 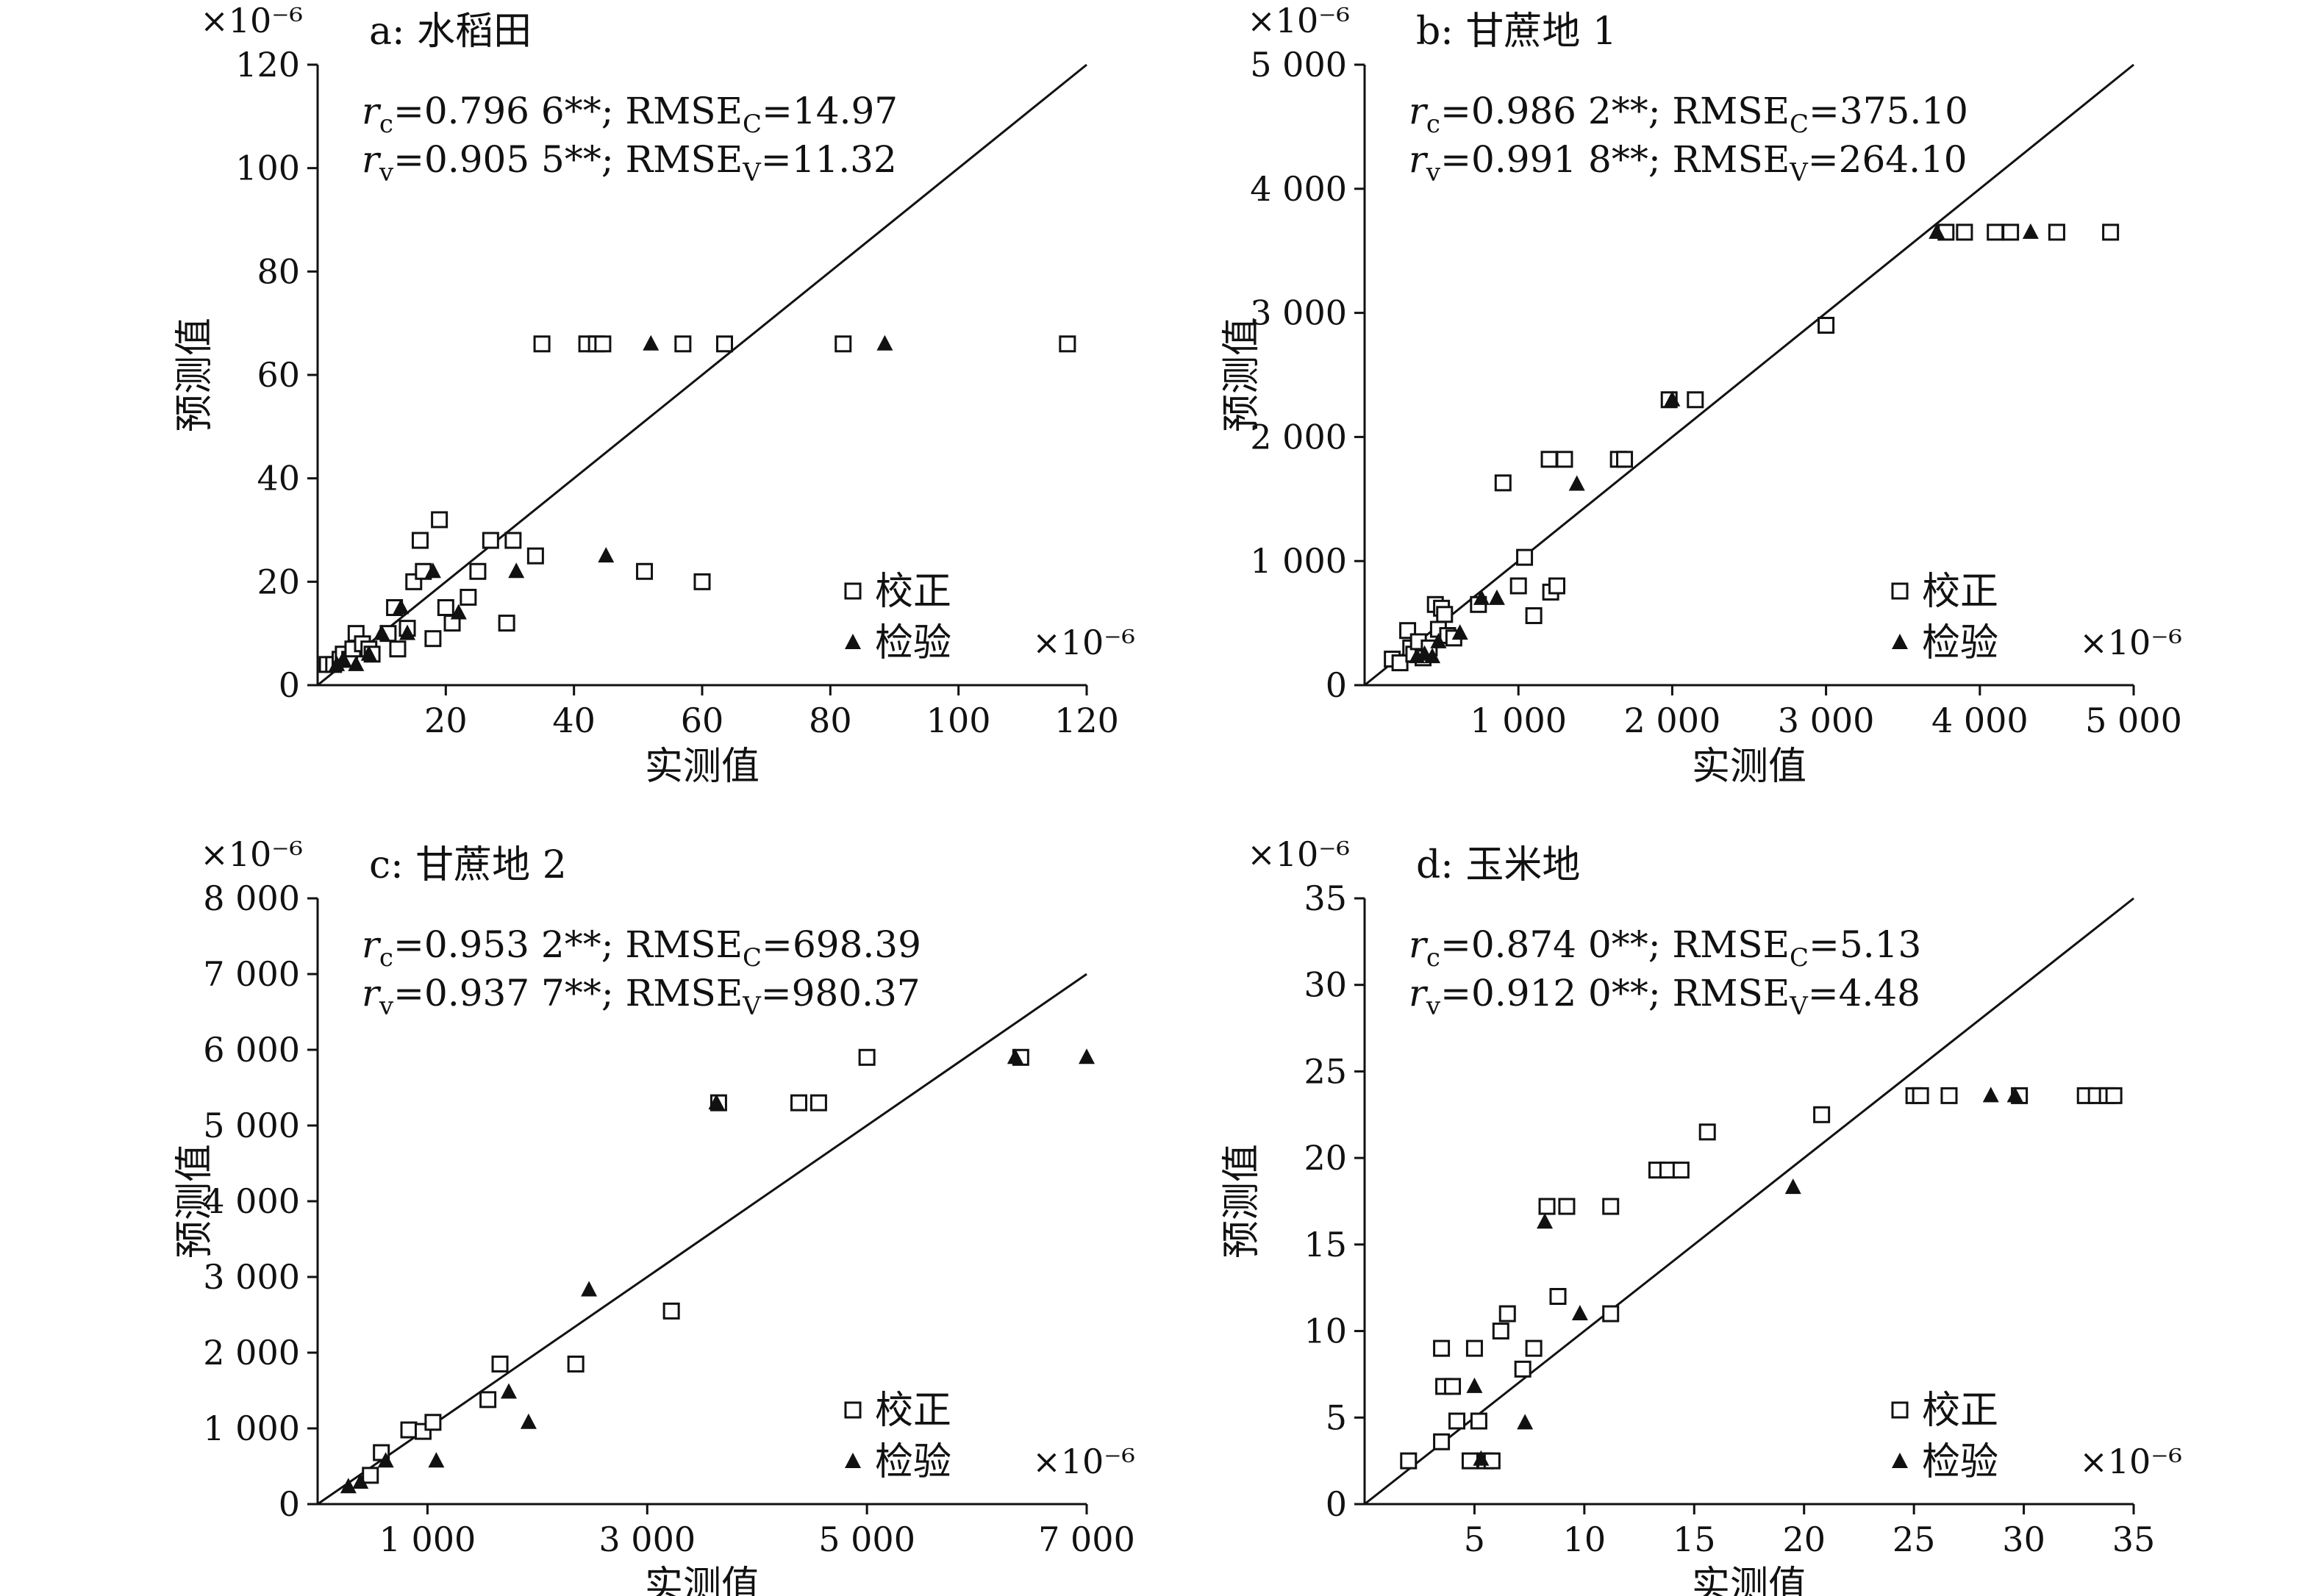 What do you see at coordinates (251, 1050) in the screenshot?
I see `y-tick-label: 6 000` at bounding box center [251, 1050].